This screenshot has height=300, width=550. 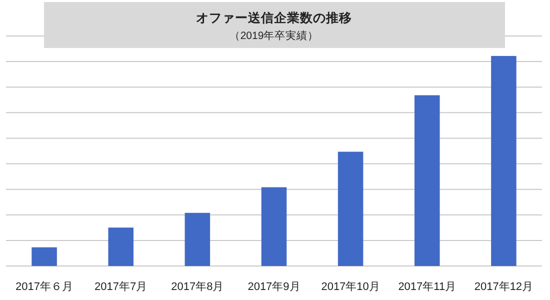 What do you see at coordinates (121, 287) in the screenshot?
I see `x-tick-label: 2017年7月` at bounding box center [121, 287].